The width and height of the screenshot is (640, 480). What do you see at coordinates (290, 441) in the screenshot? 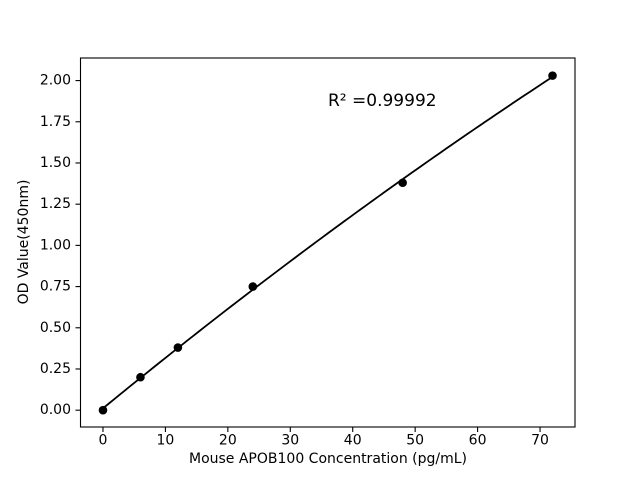
I see `x-tick-label: 30` at bounding box center [290, 441].